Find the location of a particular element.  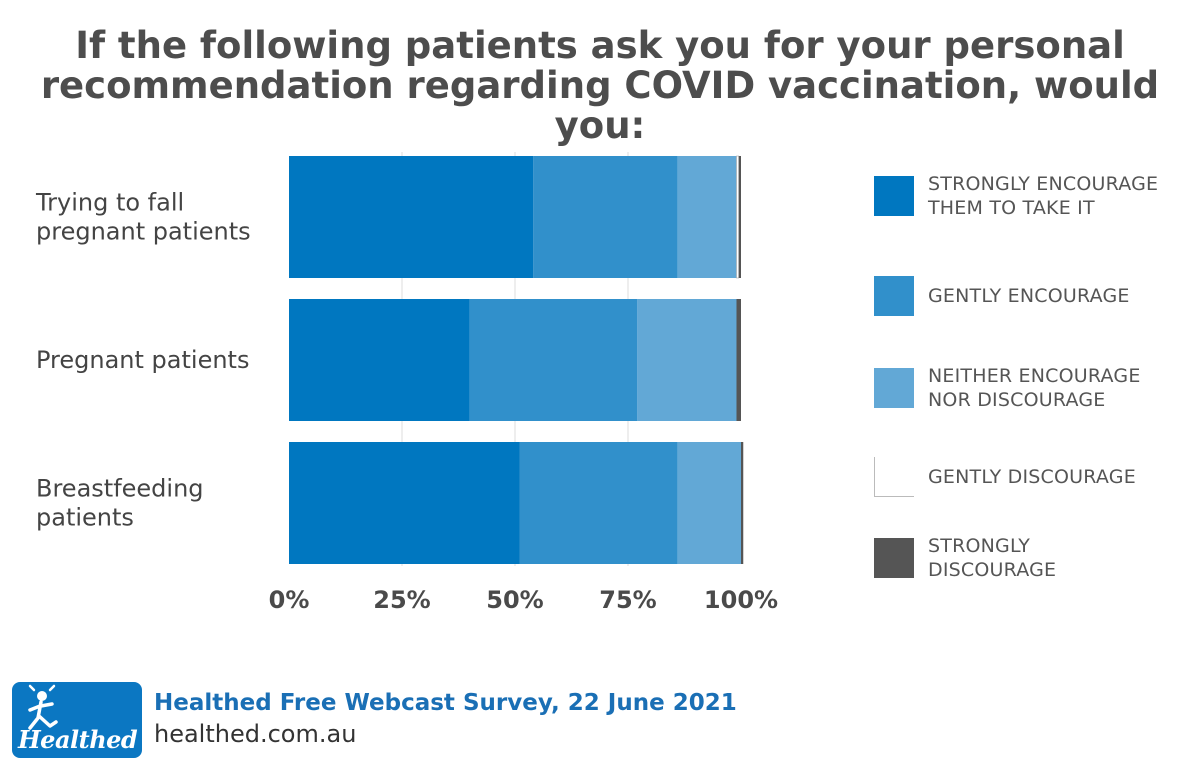

category-label-0-1: pregnant patients is located at coordinates (143, 232).